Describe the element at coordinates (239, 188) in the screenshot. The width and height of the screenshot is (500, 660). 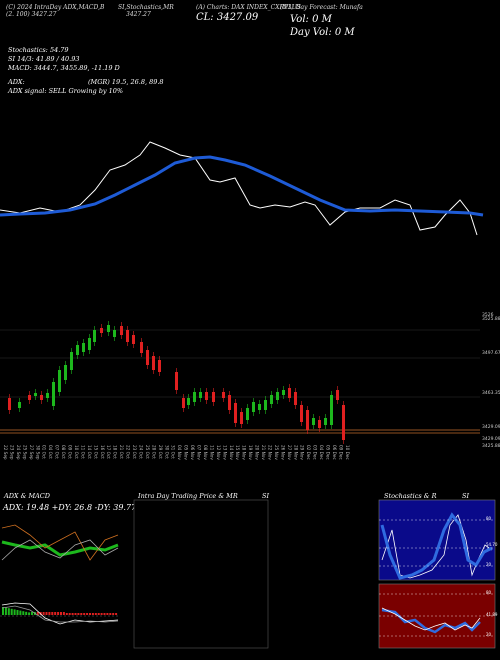
I see `price-line` at that location.